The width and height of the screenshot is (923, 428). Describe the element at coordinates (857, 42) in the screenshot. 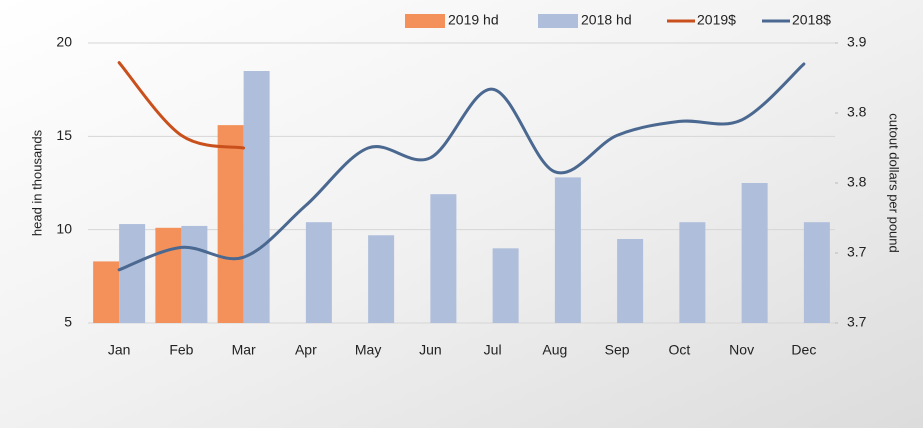

I see `y2-tick-label: 3.9` at that location.